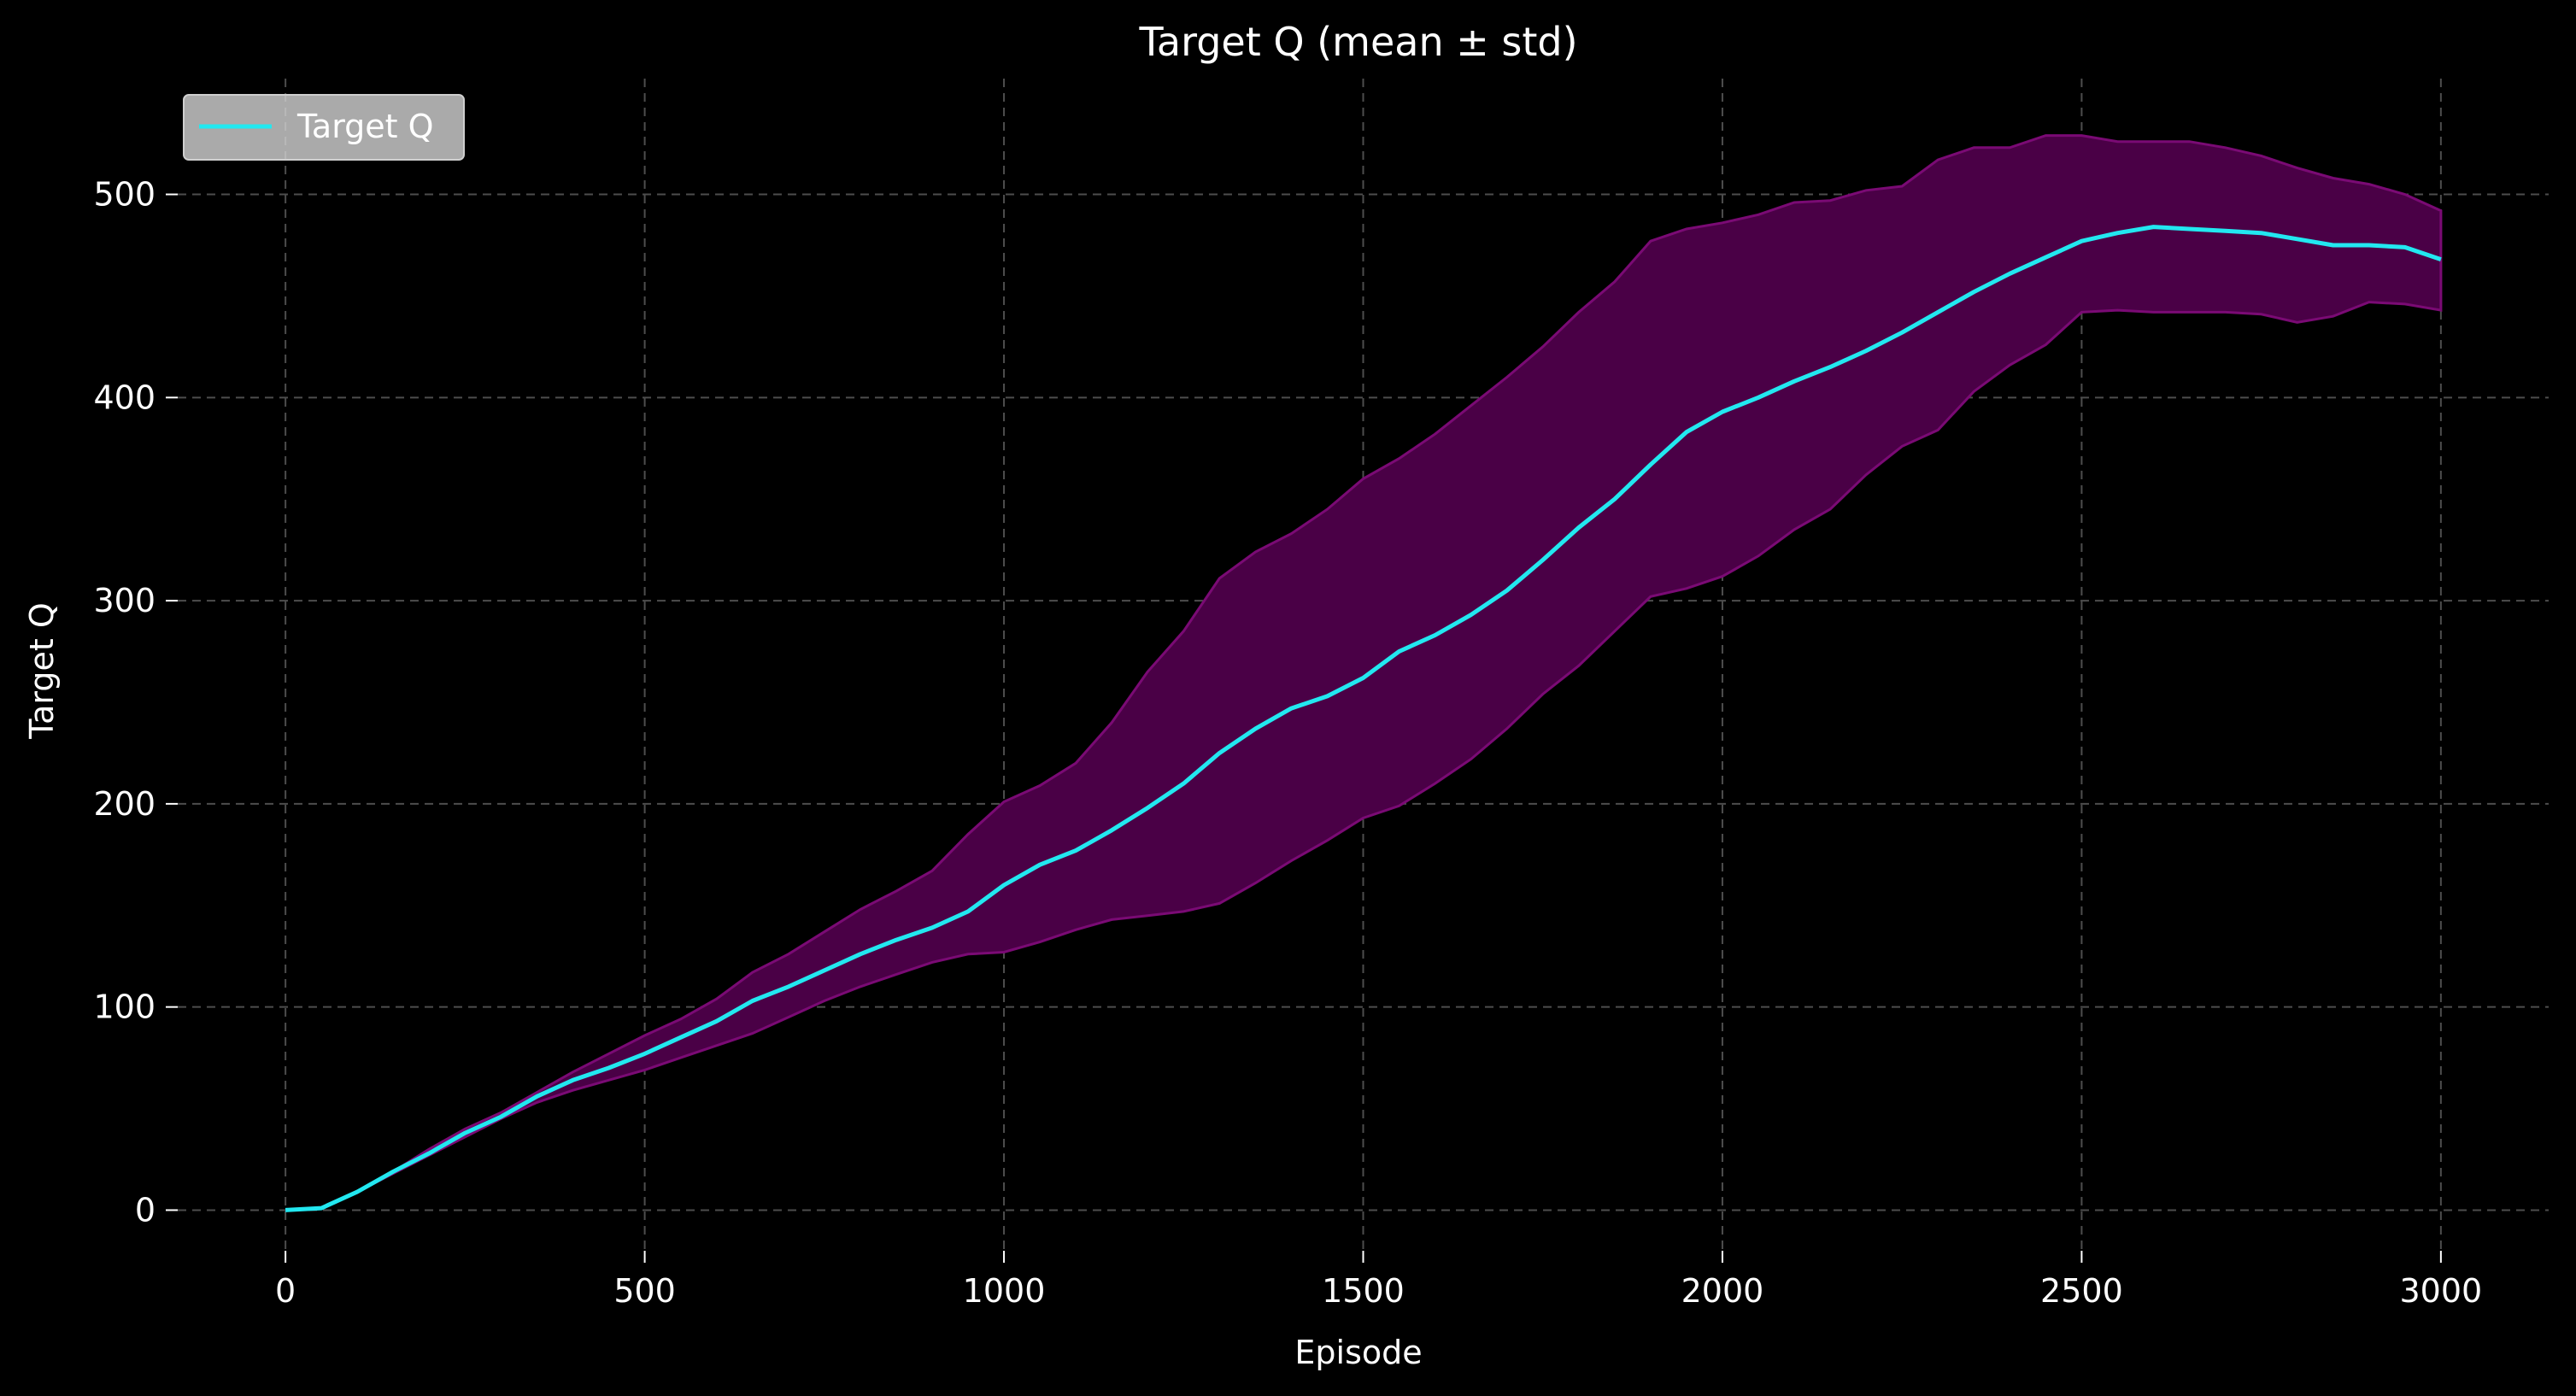 This screenshot has width=2576, height=1396. Describe the element at coordinates (365, 126) in the screenshot. I see `legend-entry-target-q: Target Q` at that location.